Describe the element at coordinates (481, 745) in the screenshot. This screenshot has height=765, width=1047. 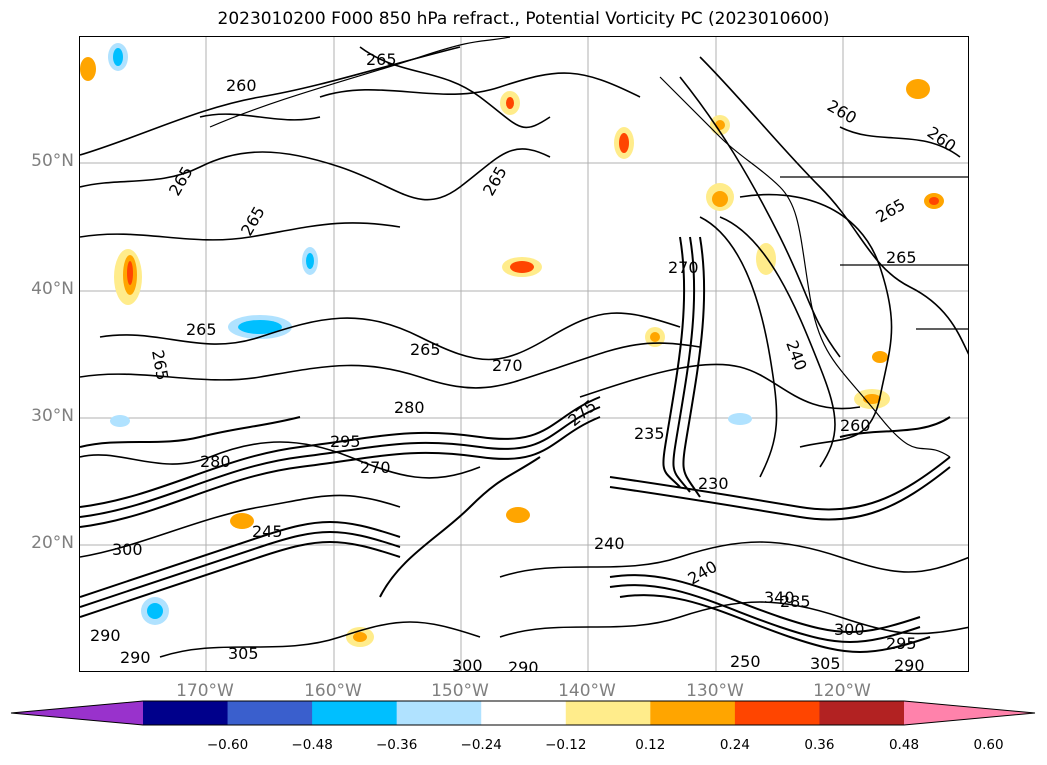
I see `colorbar-tick-label: −0.24` at that location.